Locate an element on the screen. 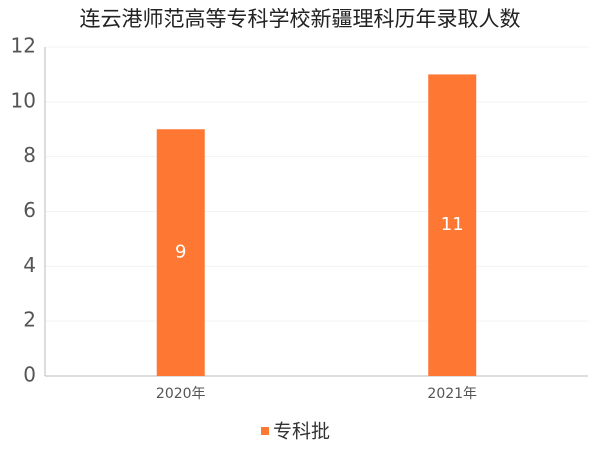 The image size is (600, 450). y-tick-label: 8 is located at coordinates (29, 155).